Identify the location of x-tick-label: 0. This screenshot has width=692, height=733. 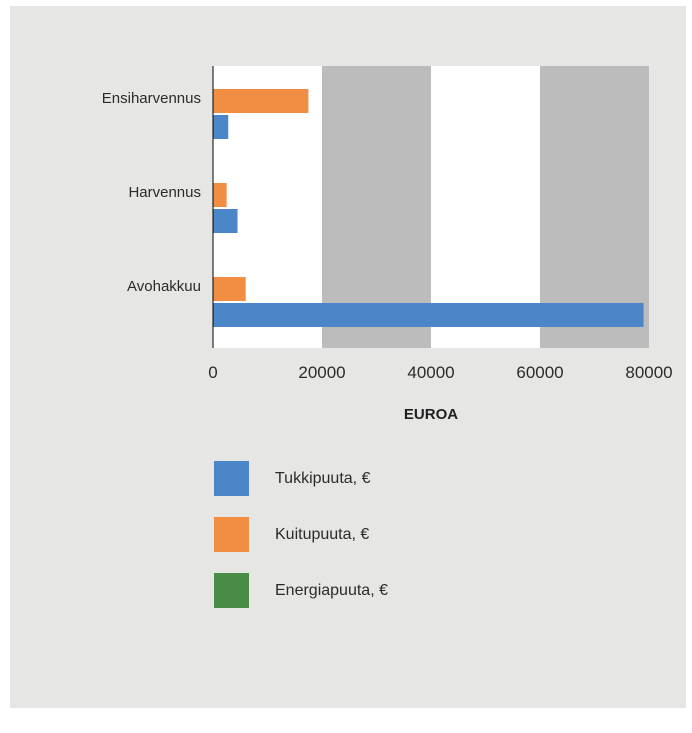
(212, 372).